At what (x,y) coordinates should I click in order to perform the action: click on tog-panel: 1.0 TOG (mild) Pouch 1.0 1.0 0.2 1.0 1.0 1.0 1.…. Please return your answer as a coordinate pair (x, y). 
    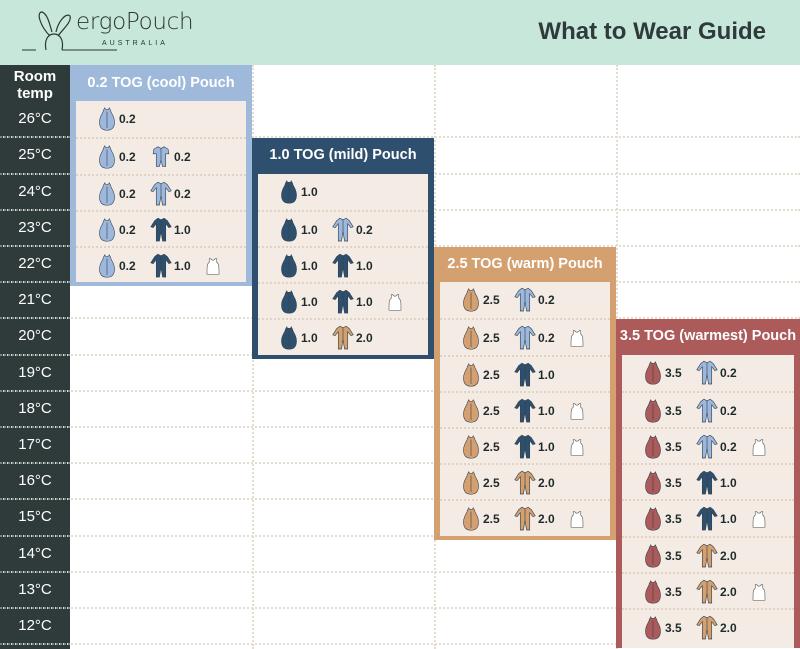
    Looking at the image, I should click on (343, 248).